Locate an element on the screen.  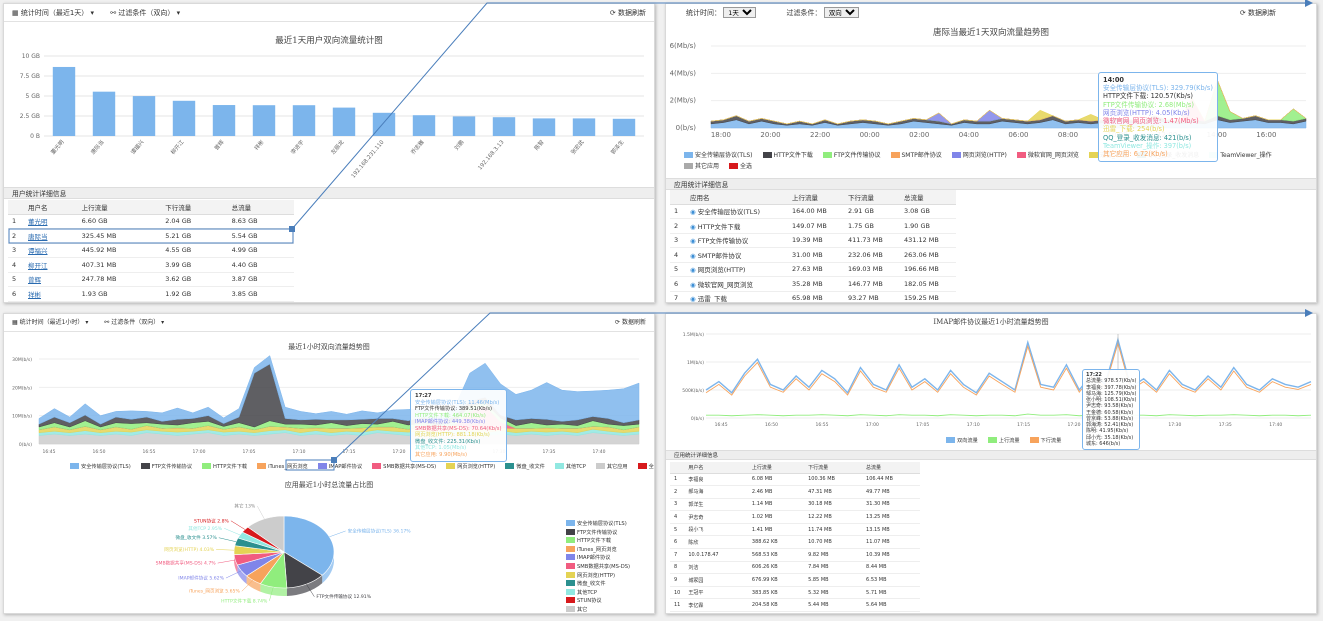
legend-item: 双向流量 is located at coordinates (962, 440).